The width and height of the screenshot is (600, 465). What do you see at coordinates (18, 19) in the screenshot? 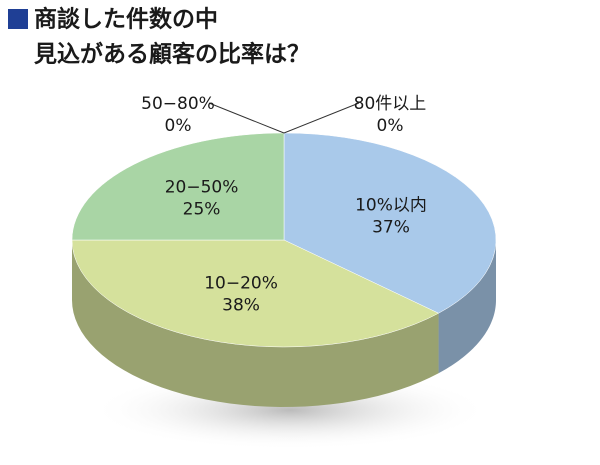
I see `title-marker` at bounding box center [18, 19].